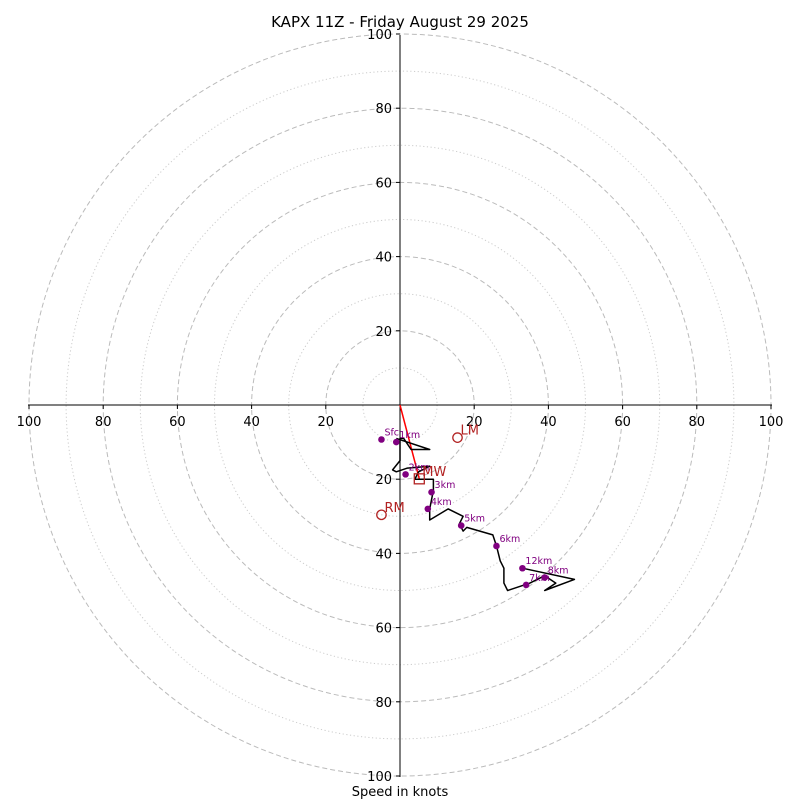 This screenshot has width=800, height=804. I want to click on storm-motion-label: MW, so click(434, 472).